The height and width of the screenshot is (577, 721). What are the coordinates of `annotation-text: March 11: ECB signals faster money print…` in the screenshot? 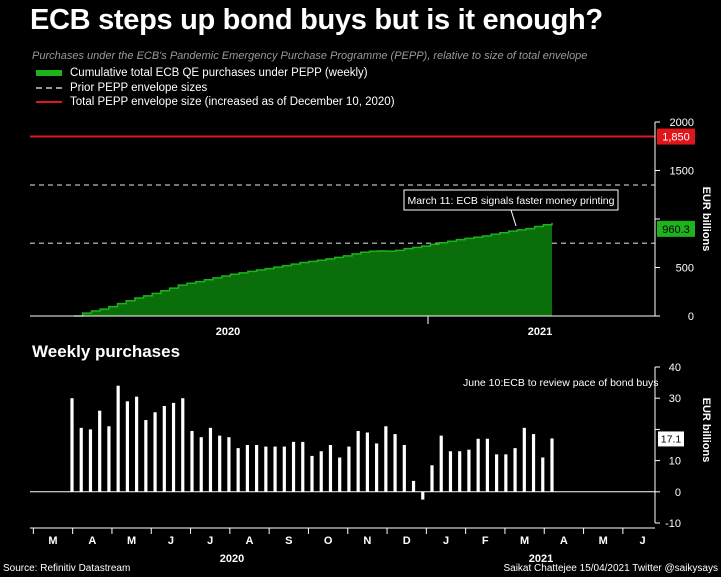 It's located at (511, 201).